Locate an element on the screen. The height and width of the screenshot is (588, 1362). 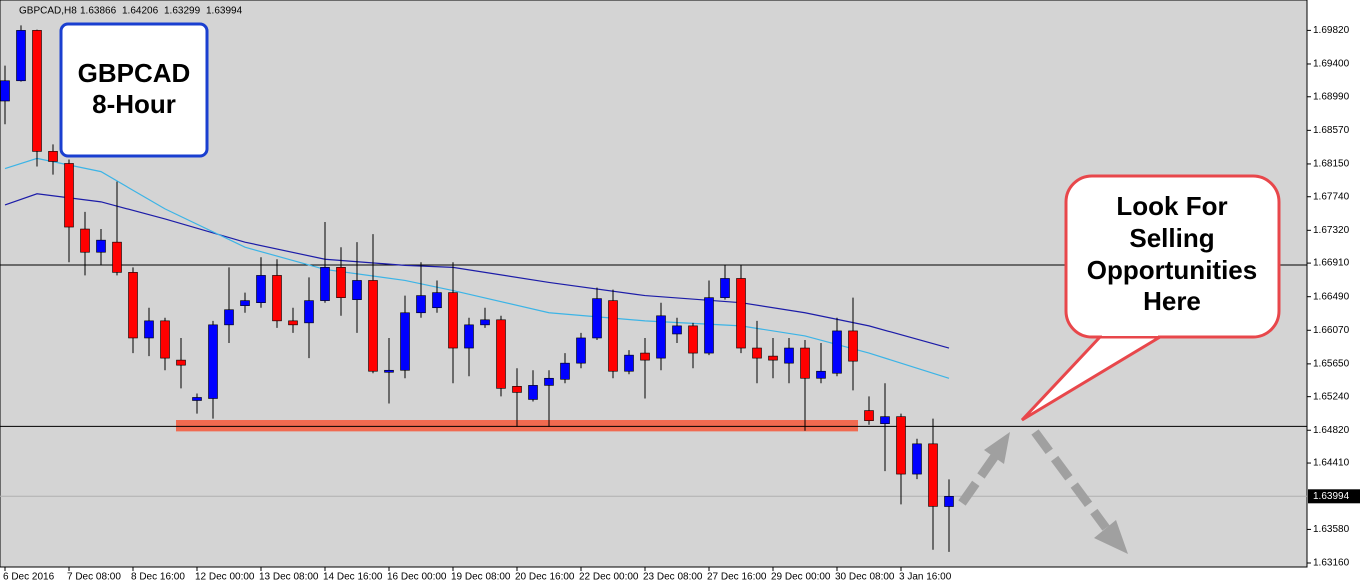
arrow-up is located at coordinates (978, 479).